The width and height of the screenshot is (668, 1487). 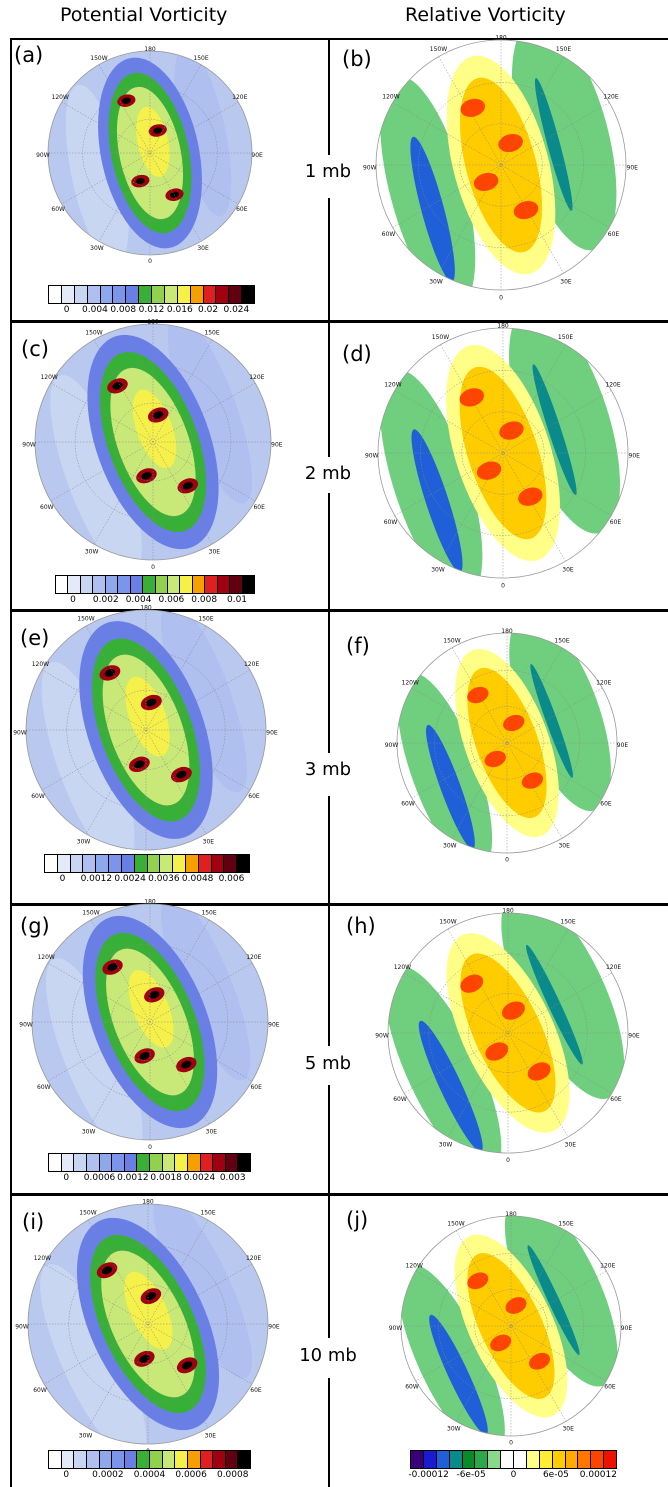 What do you see at coordinates (471, 1475) in the screenshot?
I see `colorbar-tick-label: -6e-05` at bounding box center [471, 1475].